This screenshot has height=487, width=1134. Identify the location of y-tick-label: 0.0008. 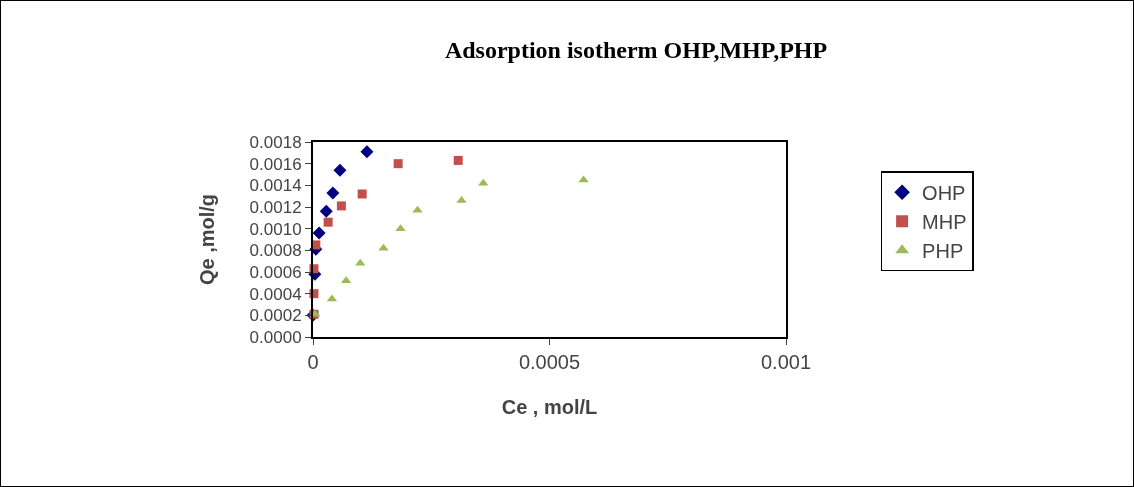
(275, 251).